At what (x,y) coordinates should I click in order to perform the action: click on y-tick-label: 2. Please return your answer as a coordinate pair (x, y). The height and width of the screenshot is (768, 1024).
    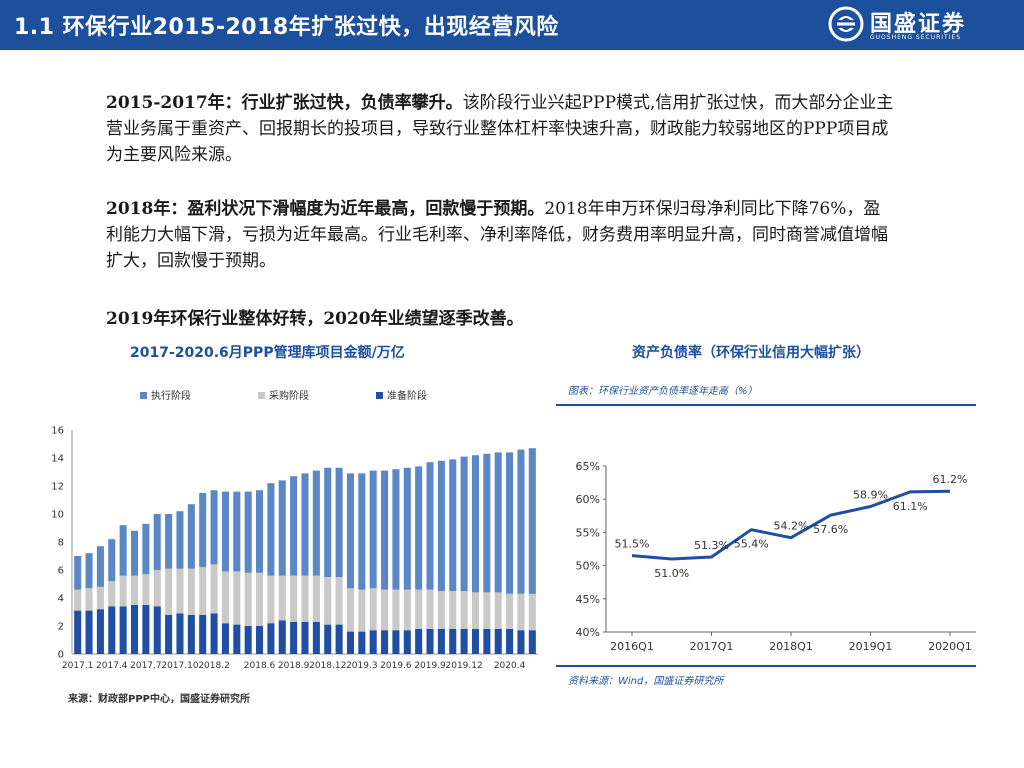
    Looking at the image, I should click on (61, 627).